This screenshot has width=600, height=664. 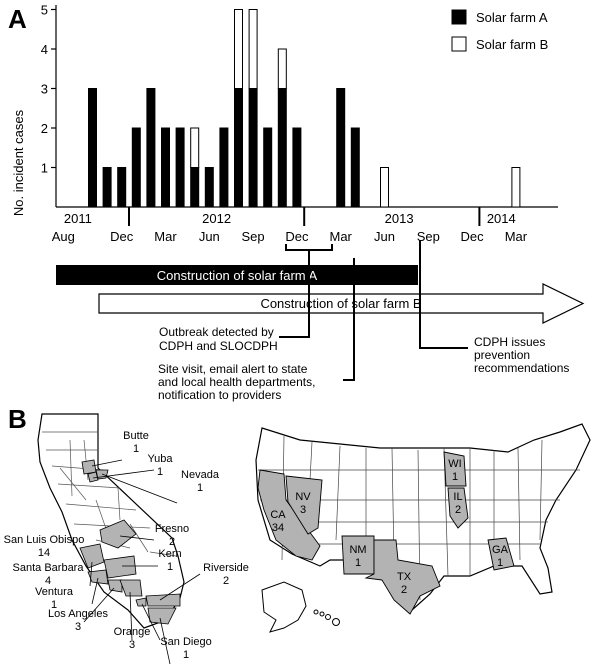 What do you see at coordinates (44, 89) in the screenshot?
I see `y-tick-label: 3` at bounding box center [44, 89].